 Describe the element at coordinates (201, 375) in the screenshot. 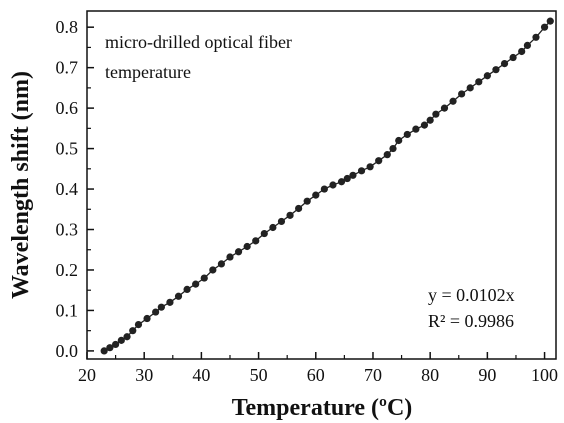

I see `x-tick-label: 40` at that location.